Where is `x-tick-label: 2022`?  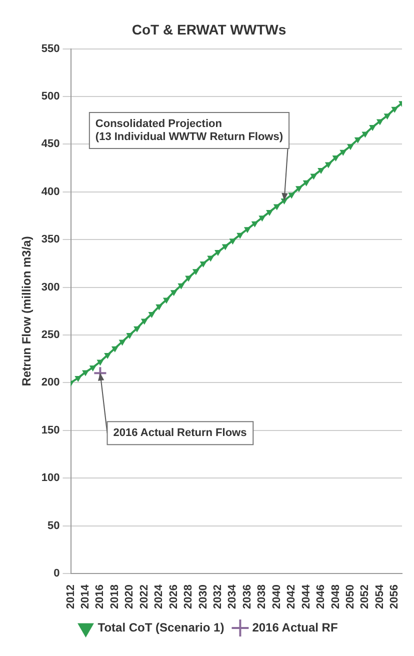
x-tick-label: 2022 is located at coordinates (144, 597).